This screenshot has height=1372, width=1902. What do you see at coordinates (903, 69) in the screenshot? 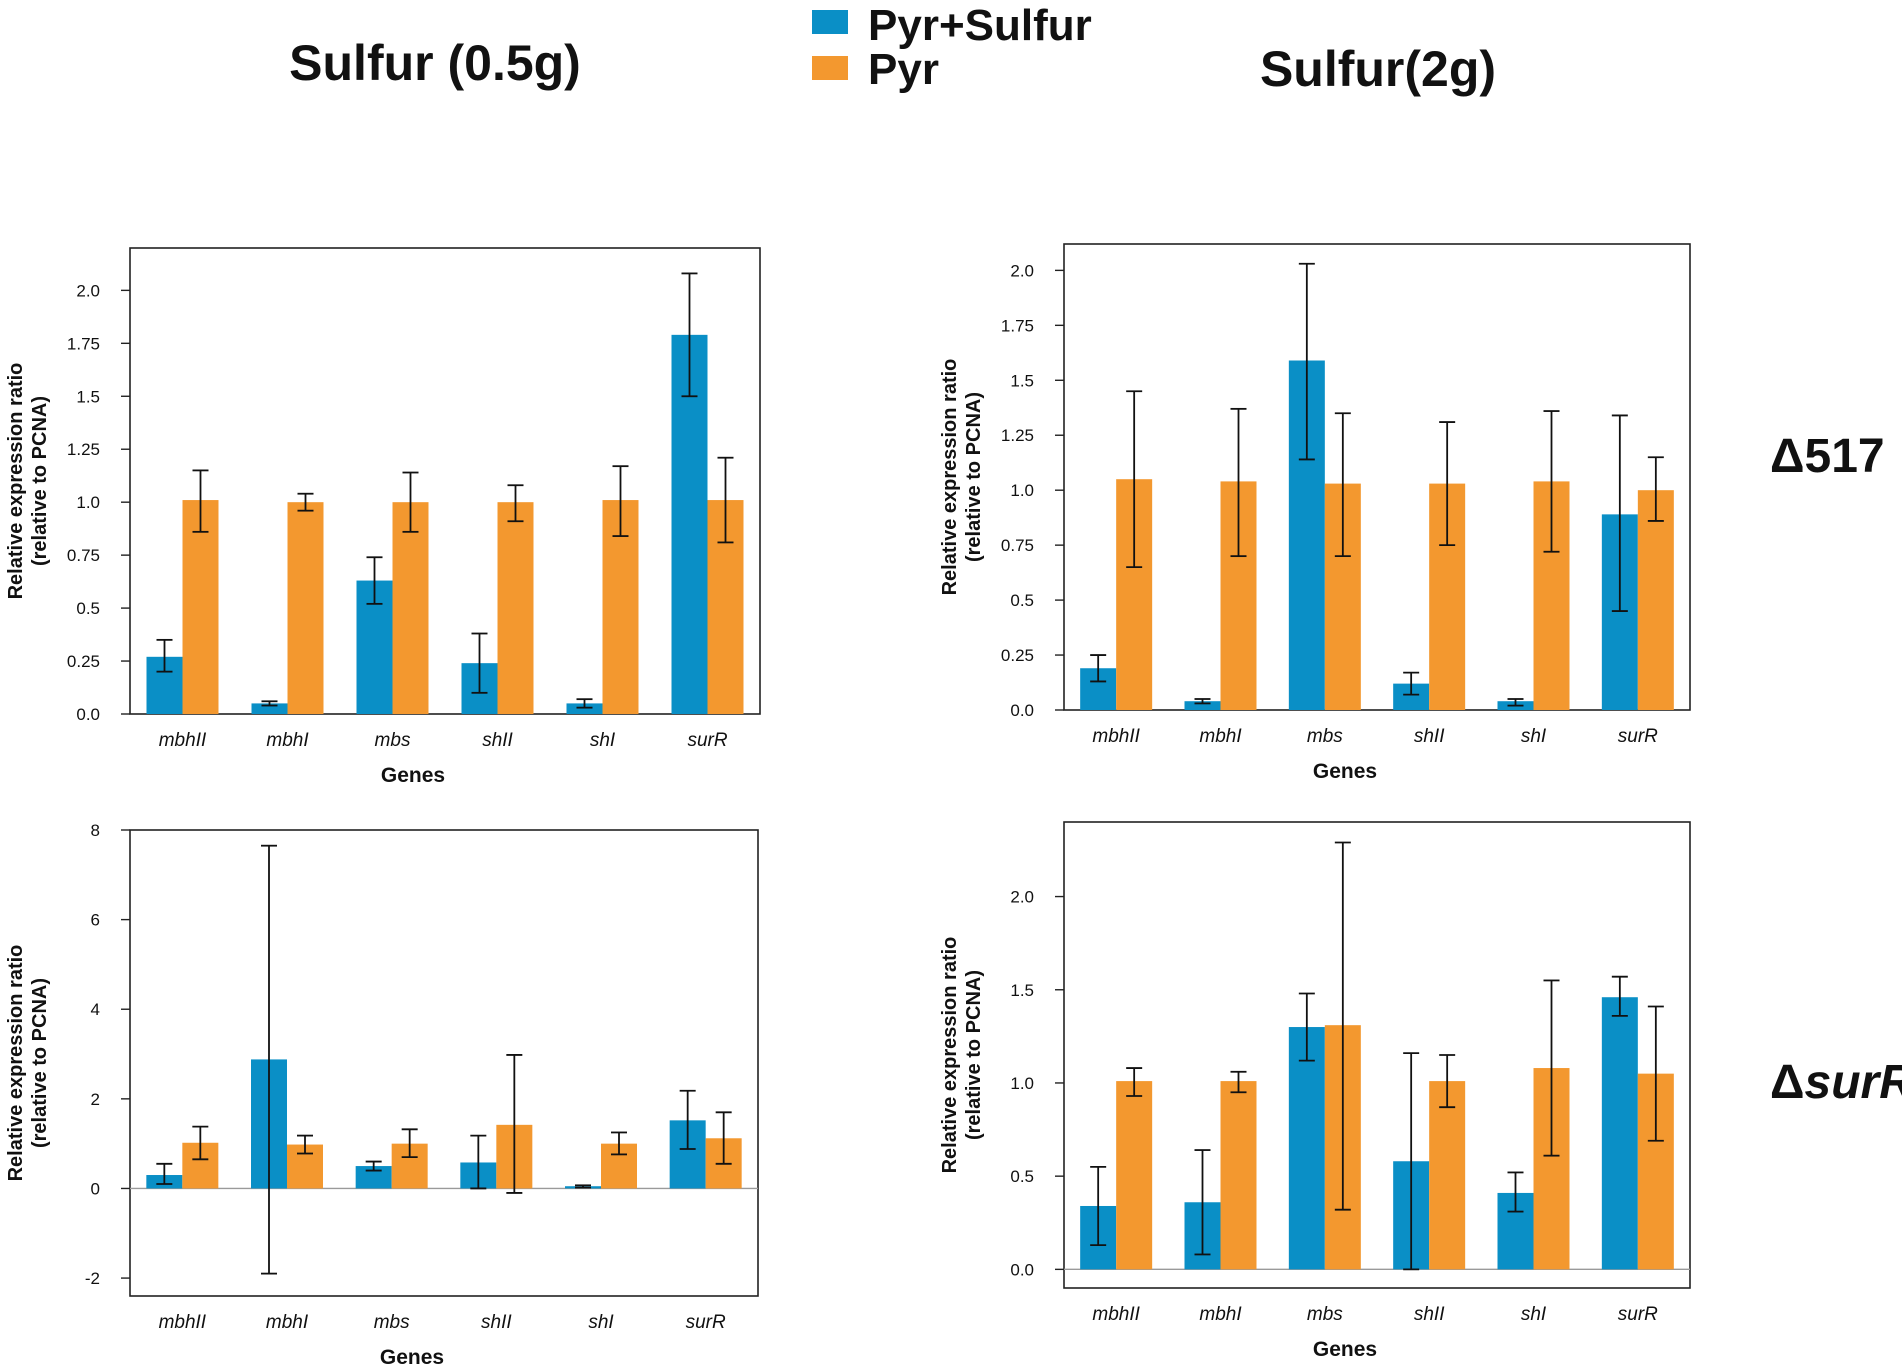
I see `legend-label-pyr: Pyr` at bounding box center [903, 69].